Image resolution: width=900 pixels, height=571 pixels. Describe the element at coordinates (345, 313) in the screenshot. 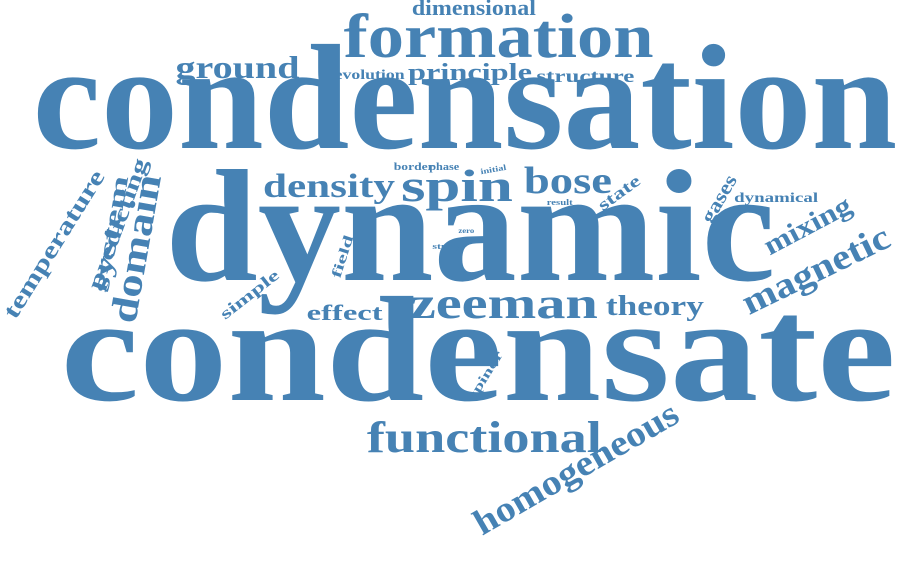

I see `word-effect: effect` at that location.